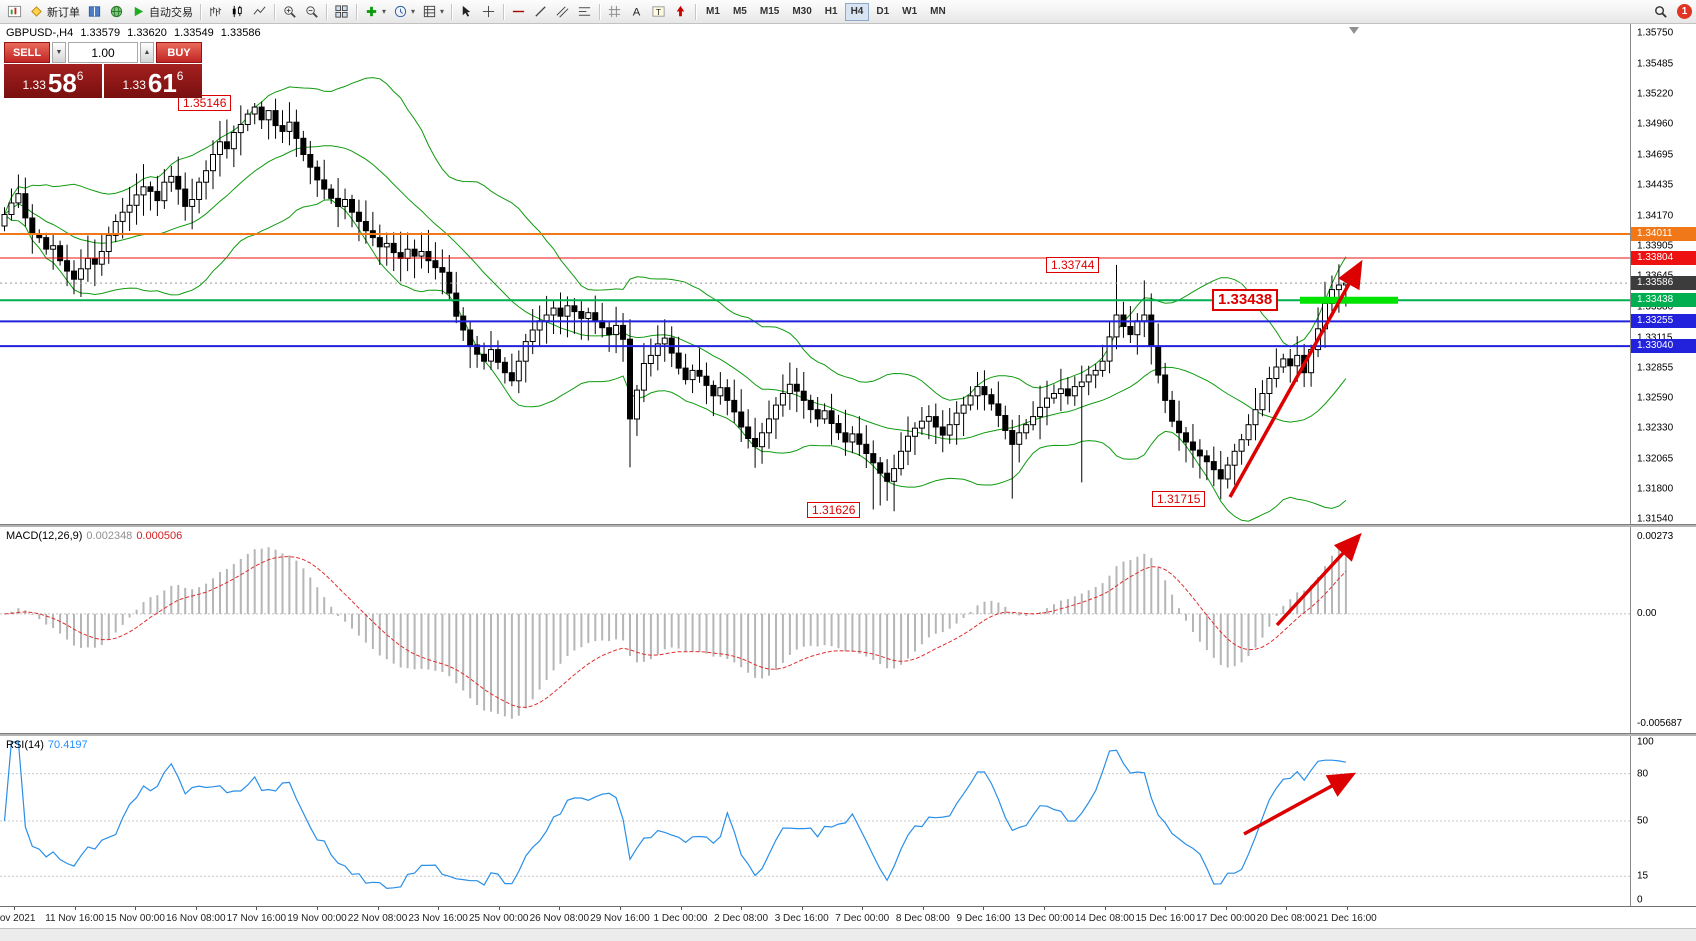  I want to click on crosshair-icon, so click(488, 11).